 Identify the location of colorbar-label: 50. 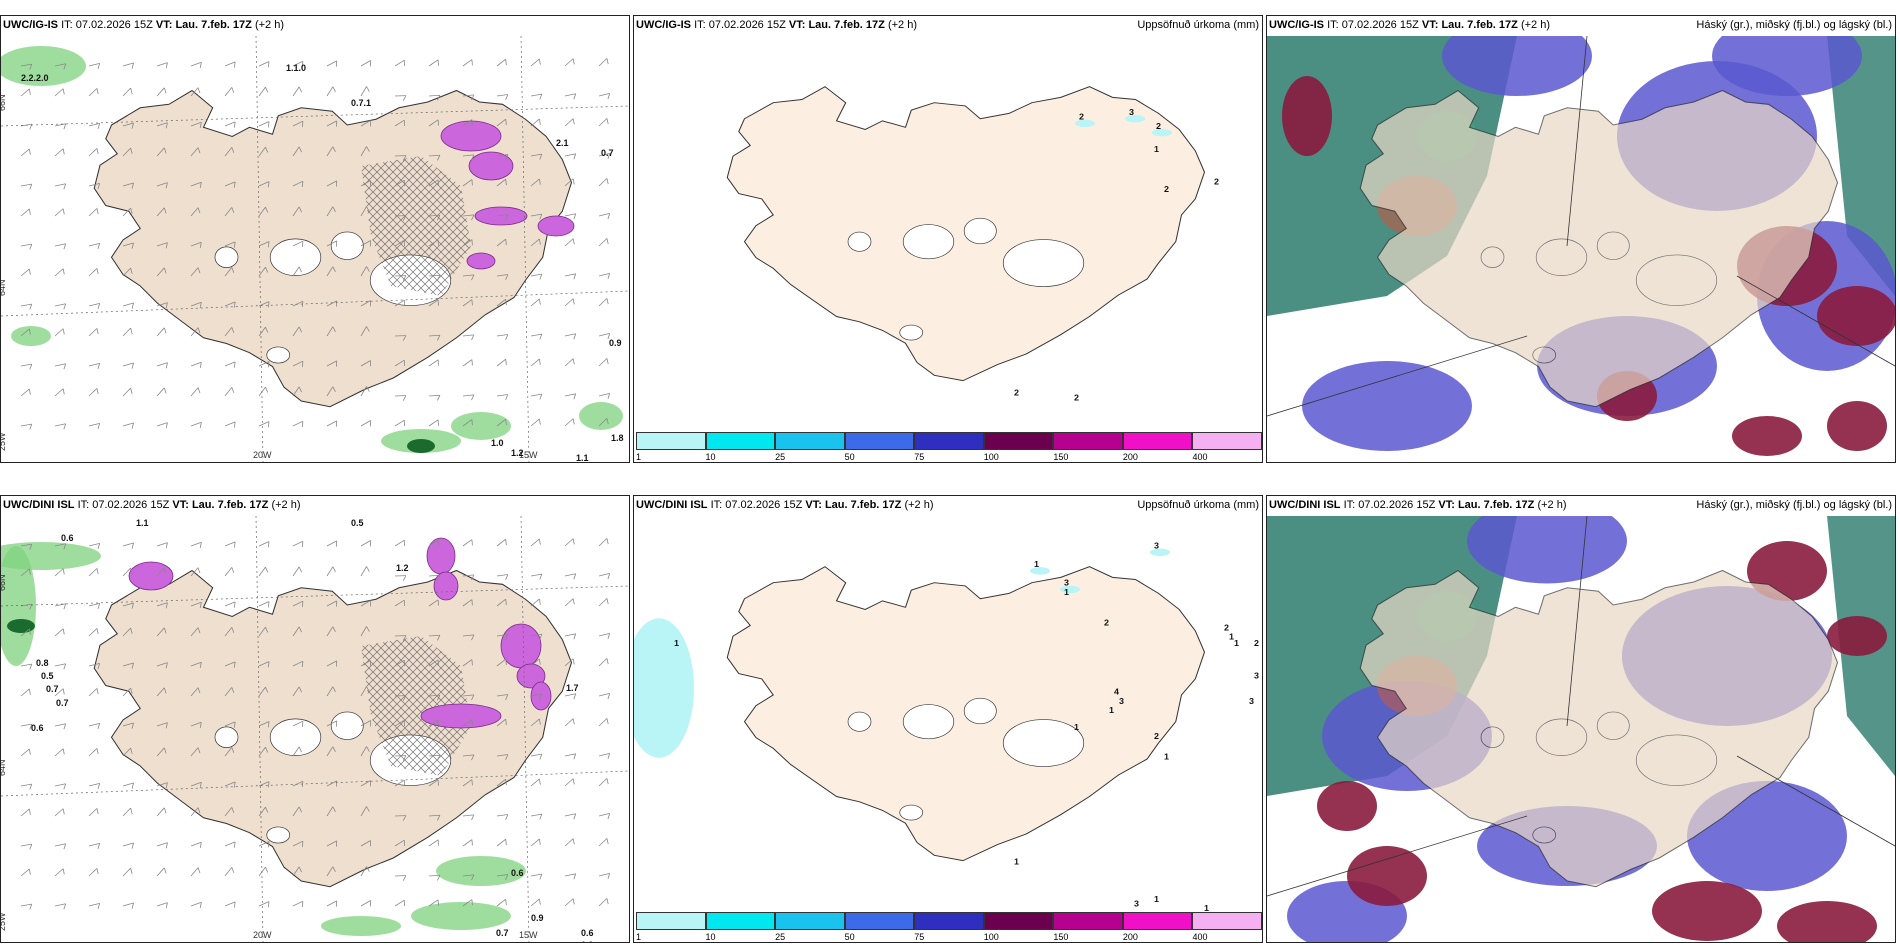
(849, 937).